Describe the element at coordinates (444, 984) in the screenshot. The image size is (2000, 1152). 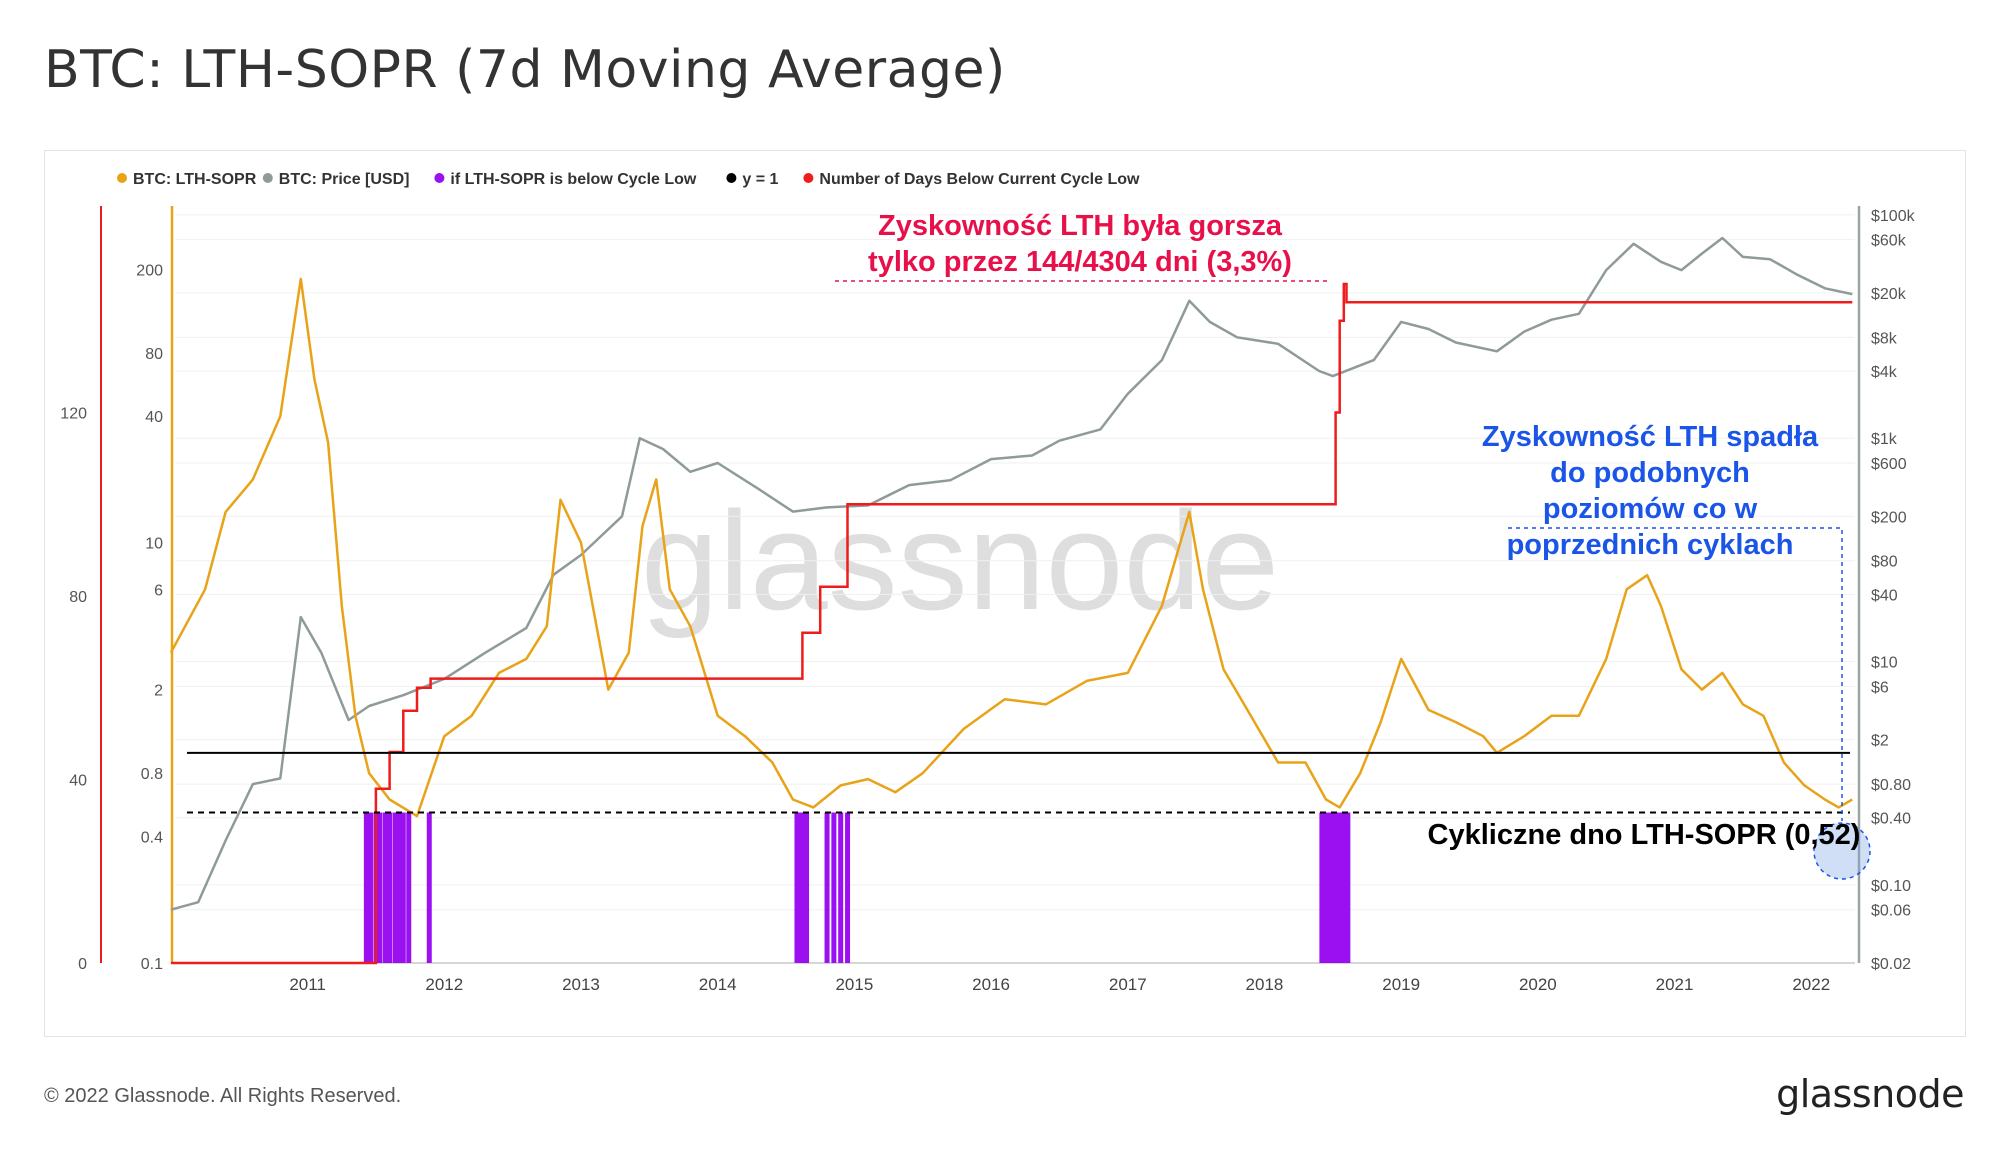
I see `x-tick-label: 2012` at that location.